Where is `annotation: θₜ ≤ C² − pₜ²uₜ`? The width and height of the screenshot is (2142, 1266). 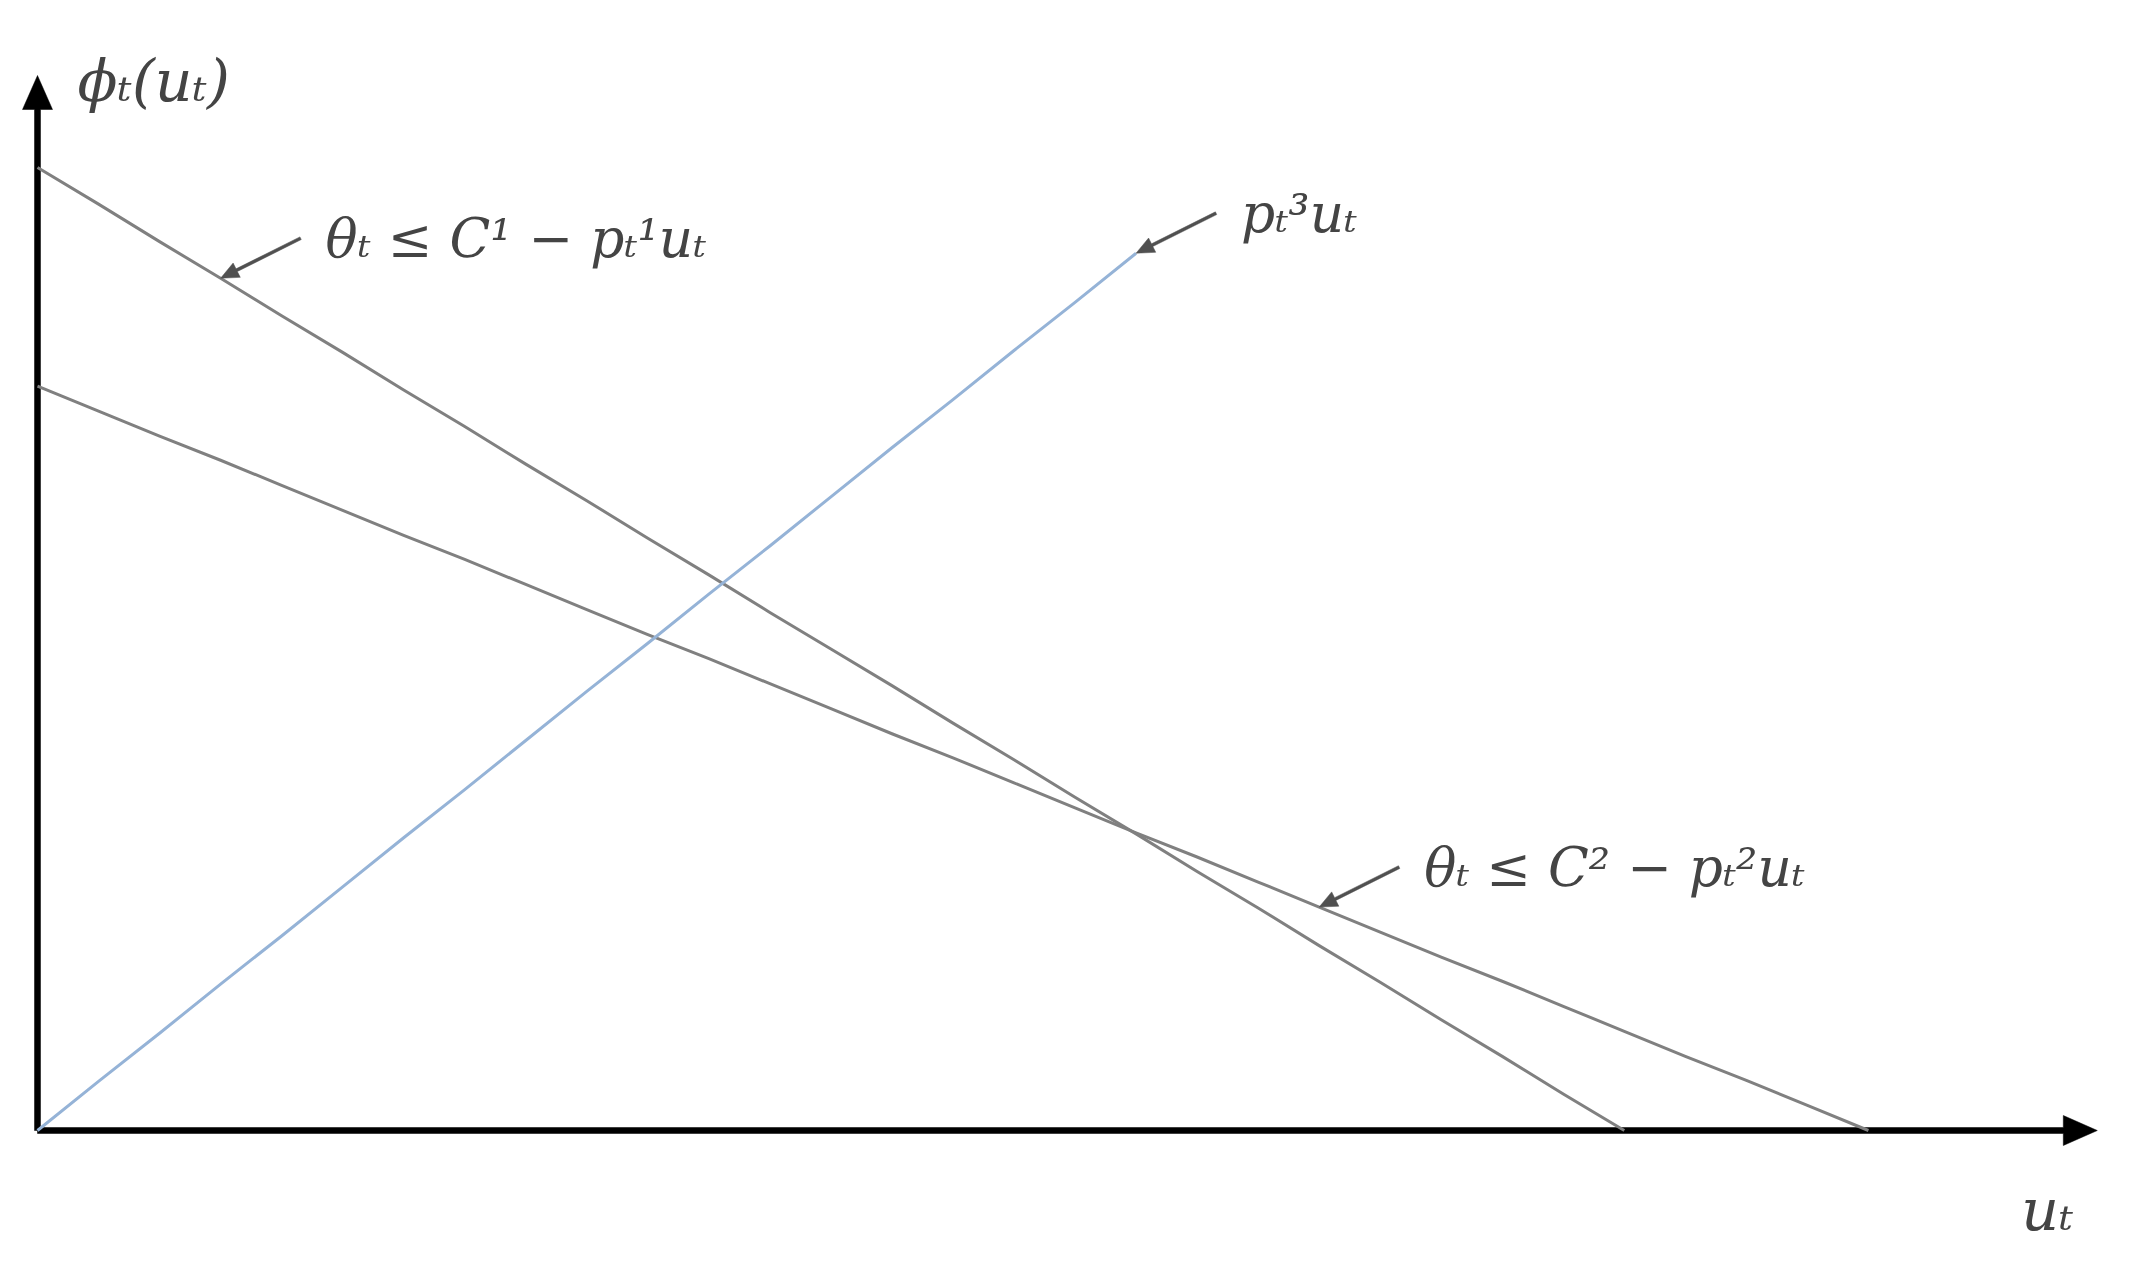
annotation: θₜ ≤ C² − pₜ²uₜ is located at coordinates (1614, 867).